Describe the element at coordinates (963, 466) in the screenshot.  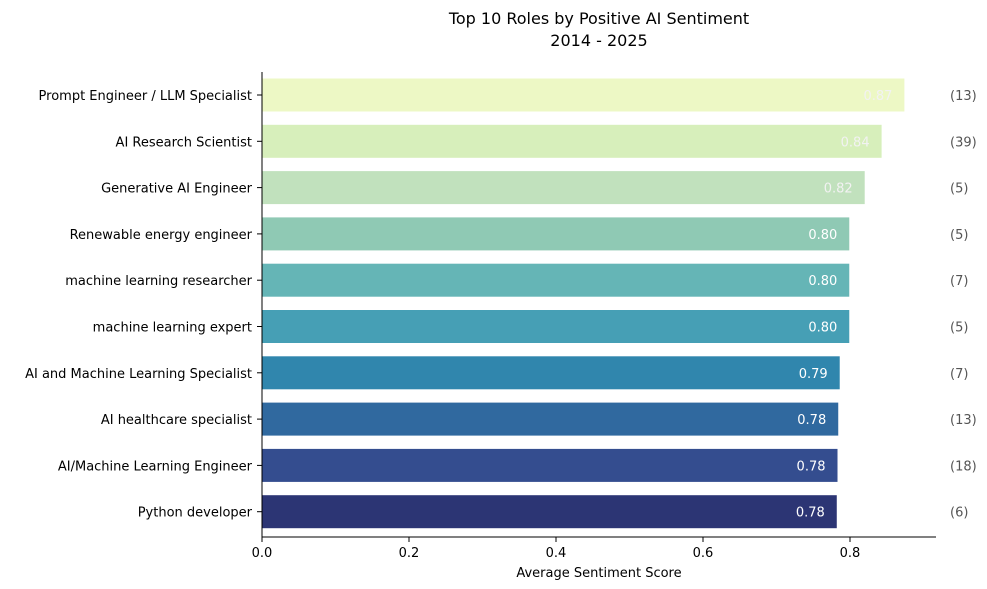
I see `count-label: (18)` at that location.